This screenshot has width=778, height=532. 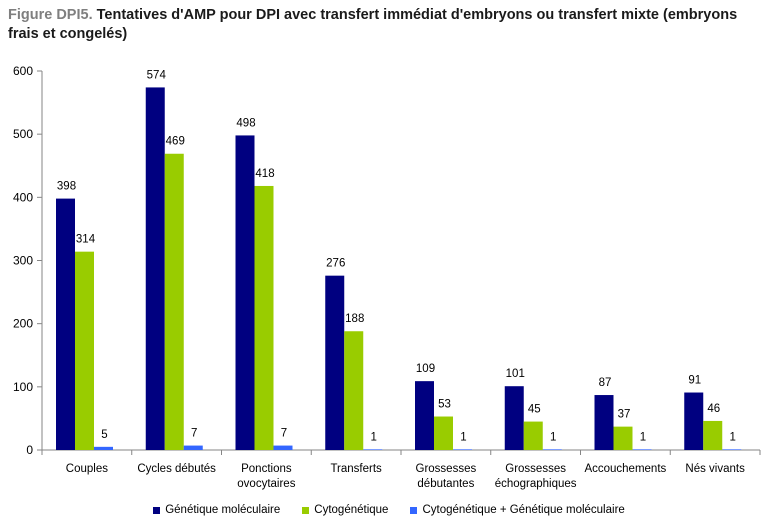 I want to click on data-label: 498, so click(x=245, y=123).